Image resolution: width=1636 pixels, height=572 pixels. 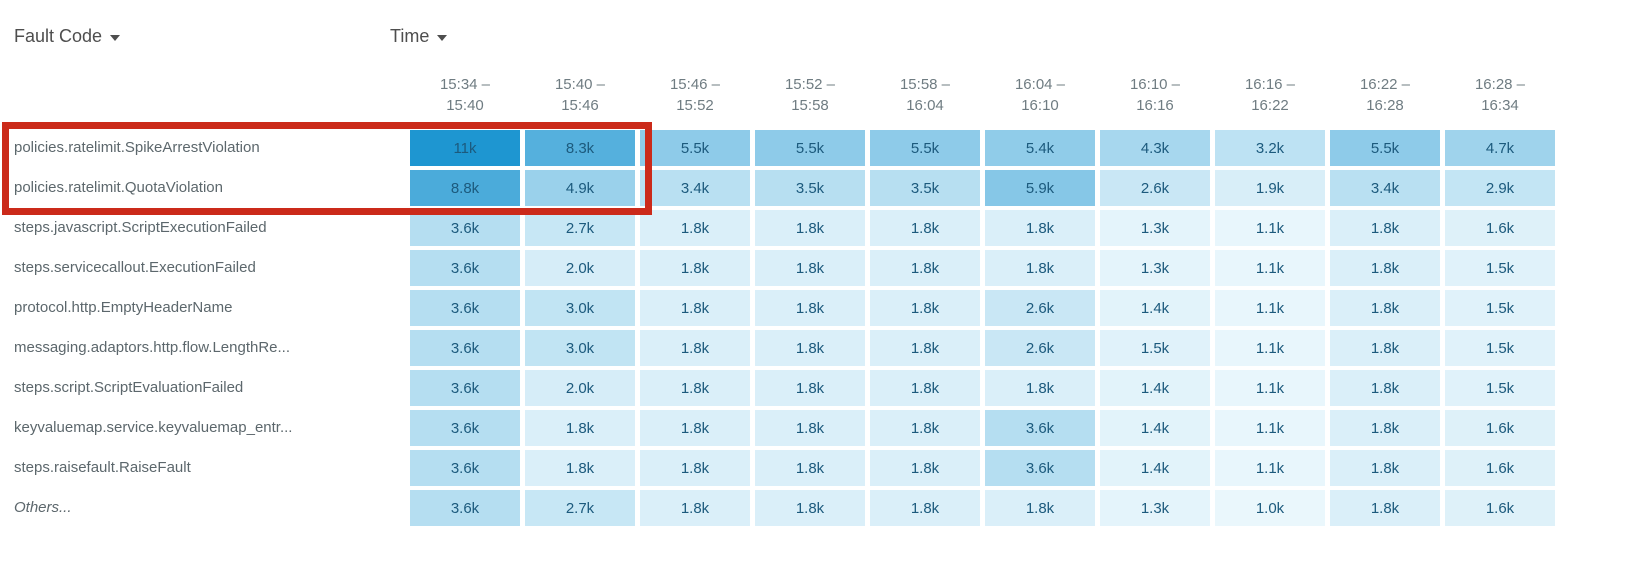 I want to click on heatmap-cell: 4.3k, so click(x=1155, y=148).